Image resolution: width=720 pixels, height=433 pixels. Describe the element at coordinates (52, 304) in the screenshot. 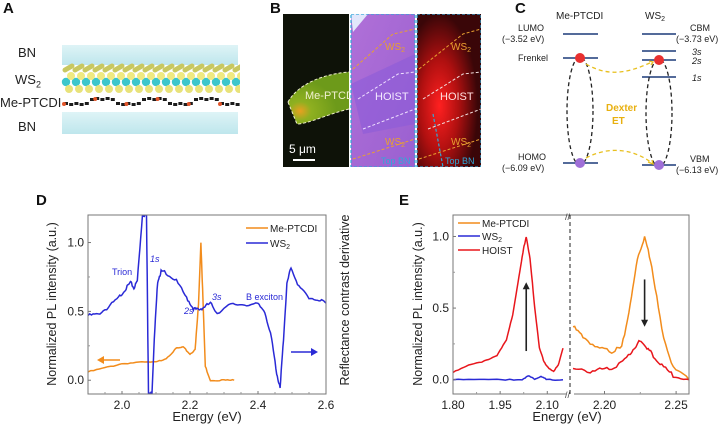

I see `y-axis-label-d: Normalized PL intensity (a.u.)` at that location.